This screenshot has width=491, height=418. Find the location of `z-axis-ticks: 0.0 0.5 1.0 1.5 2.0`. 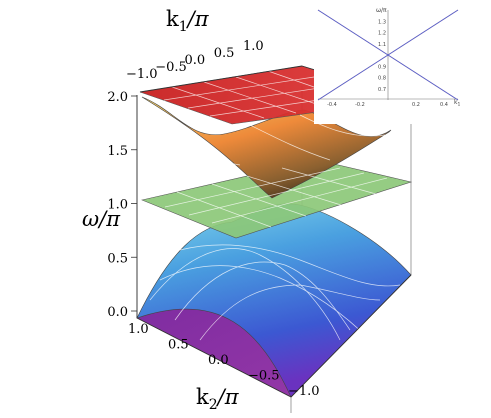

z-axis-ticks: 0.0 0.5 1.0 1.5 2.0 is located at coordinates (122, 205).